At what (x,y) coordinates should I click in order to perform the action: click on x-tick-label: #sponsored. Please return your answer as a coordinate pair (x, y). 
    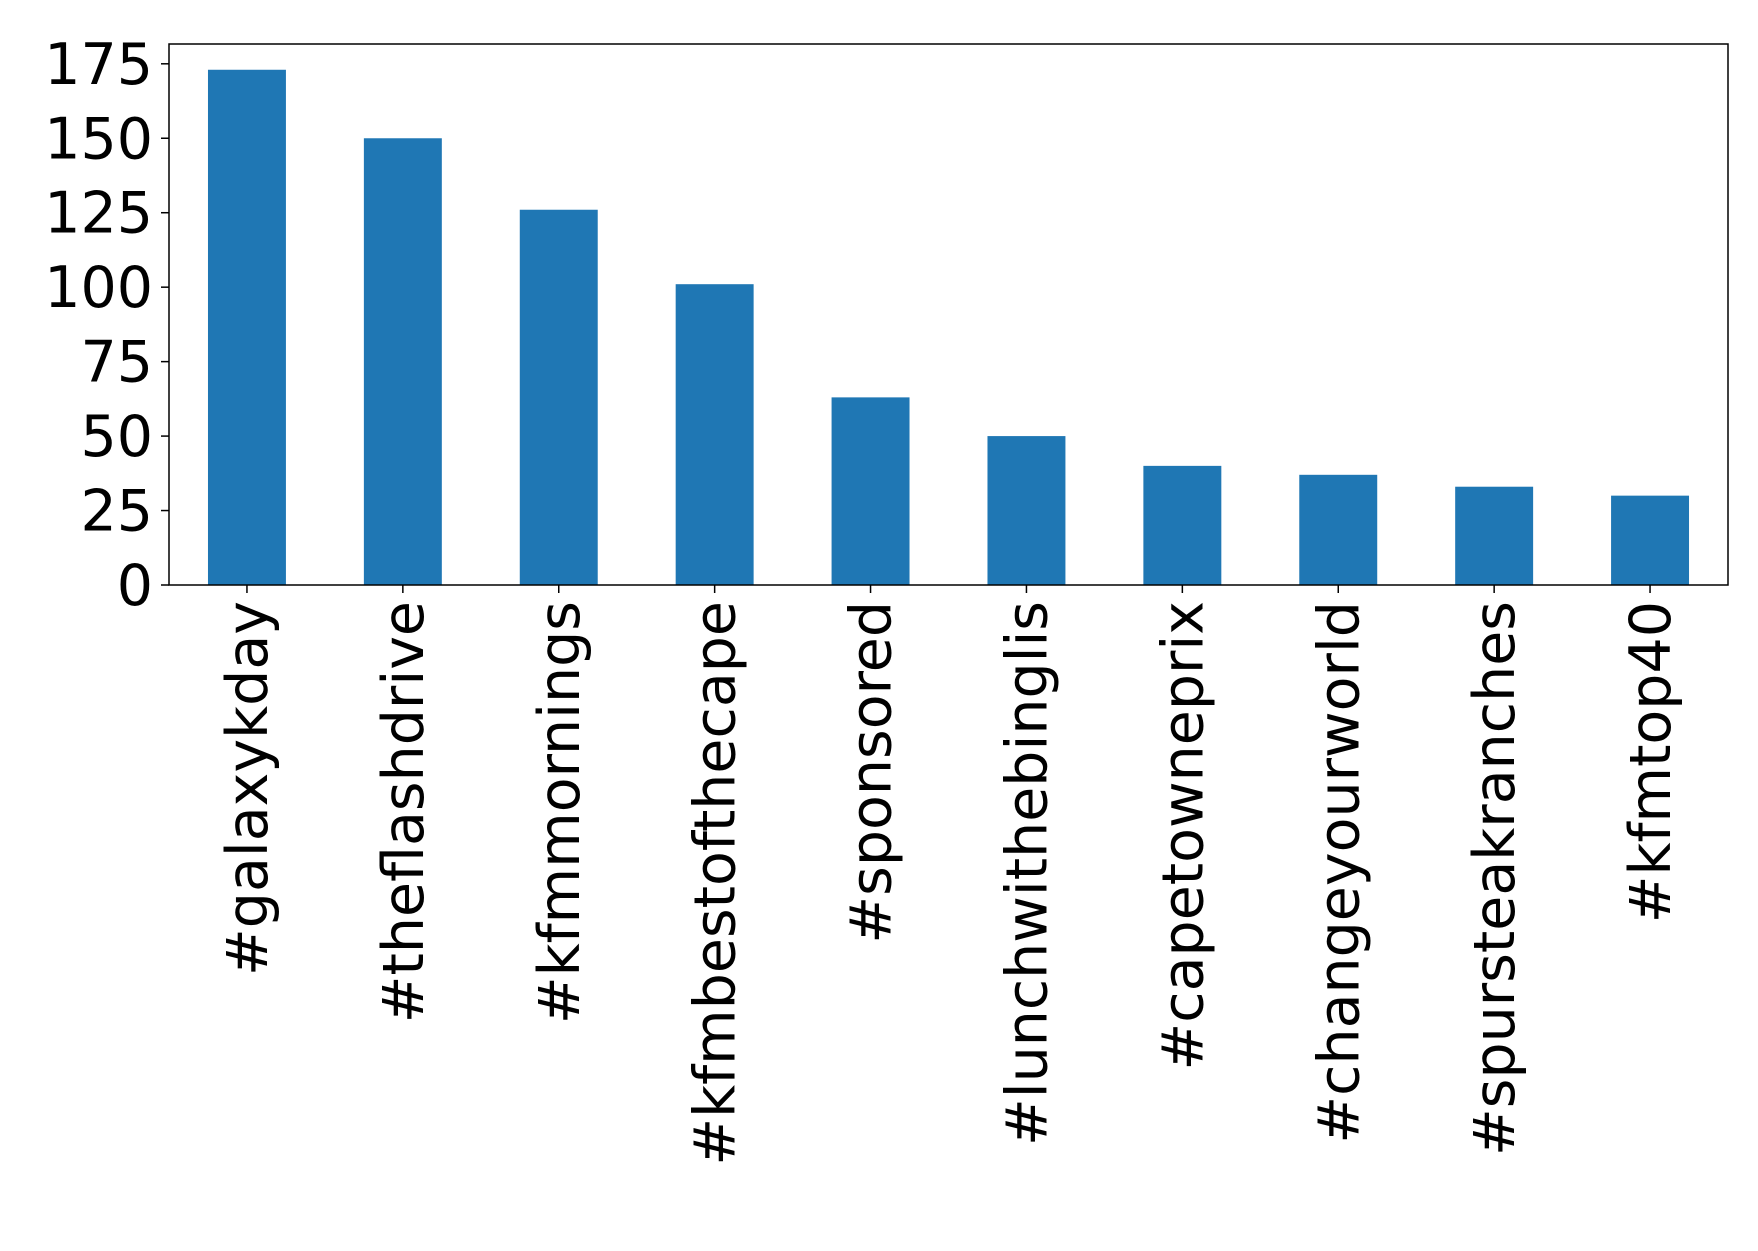
    Looking at the image, I should click on (872, 772).